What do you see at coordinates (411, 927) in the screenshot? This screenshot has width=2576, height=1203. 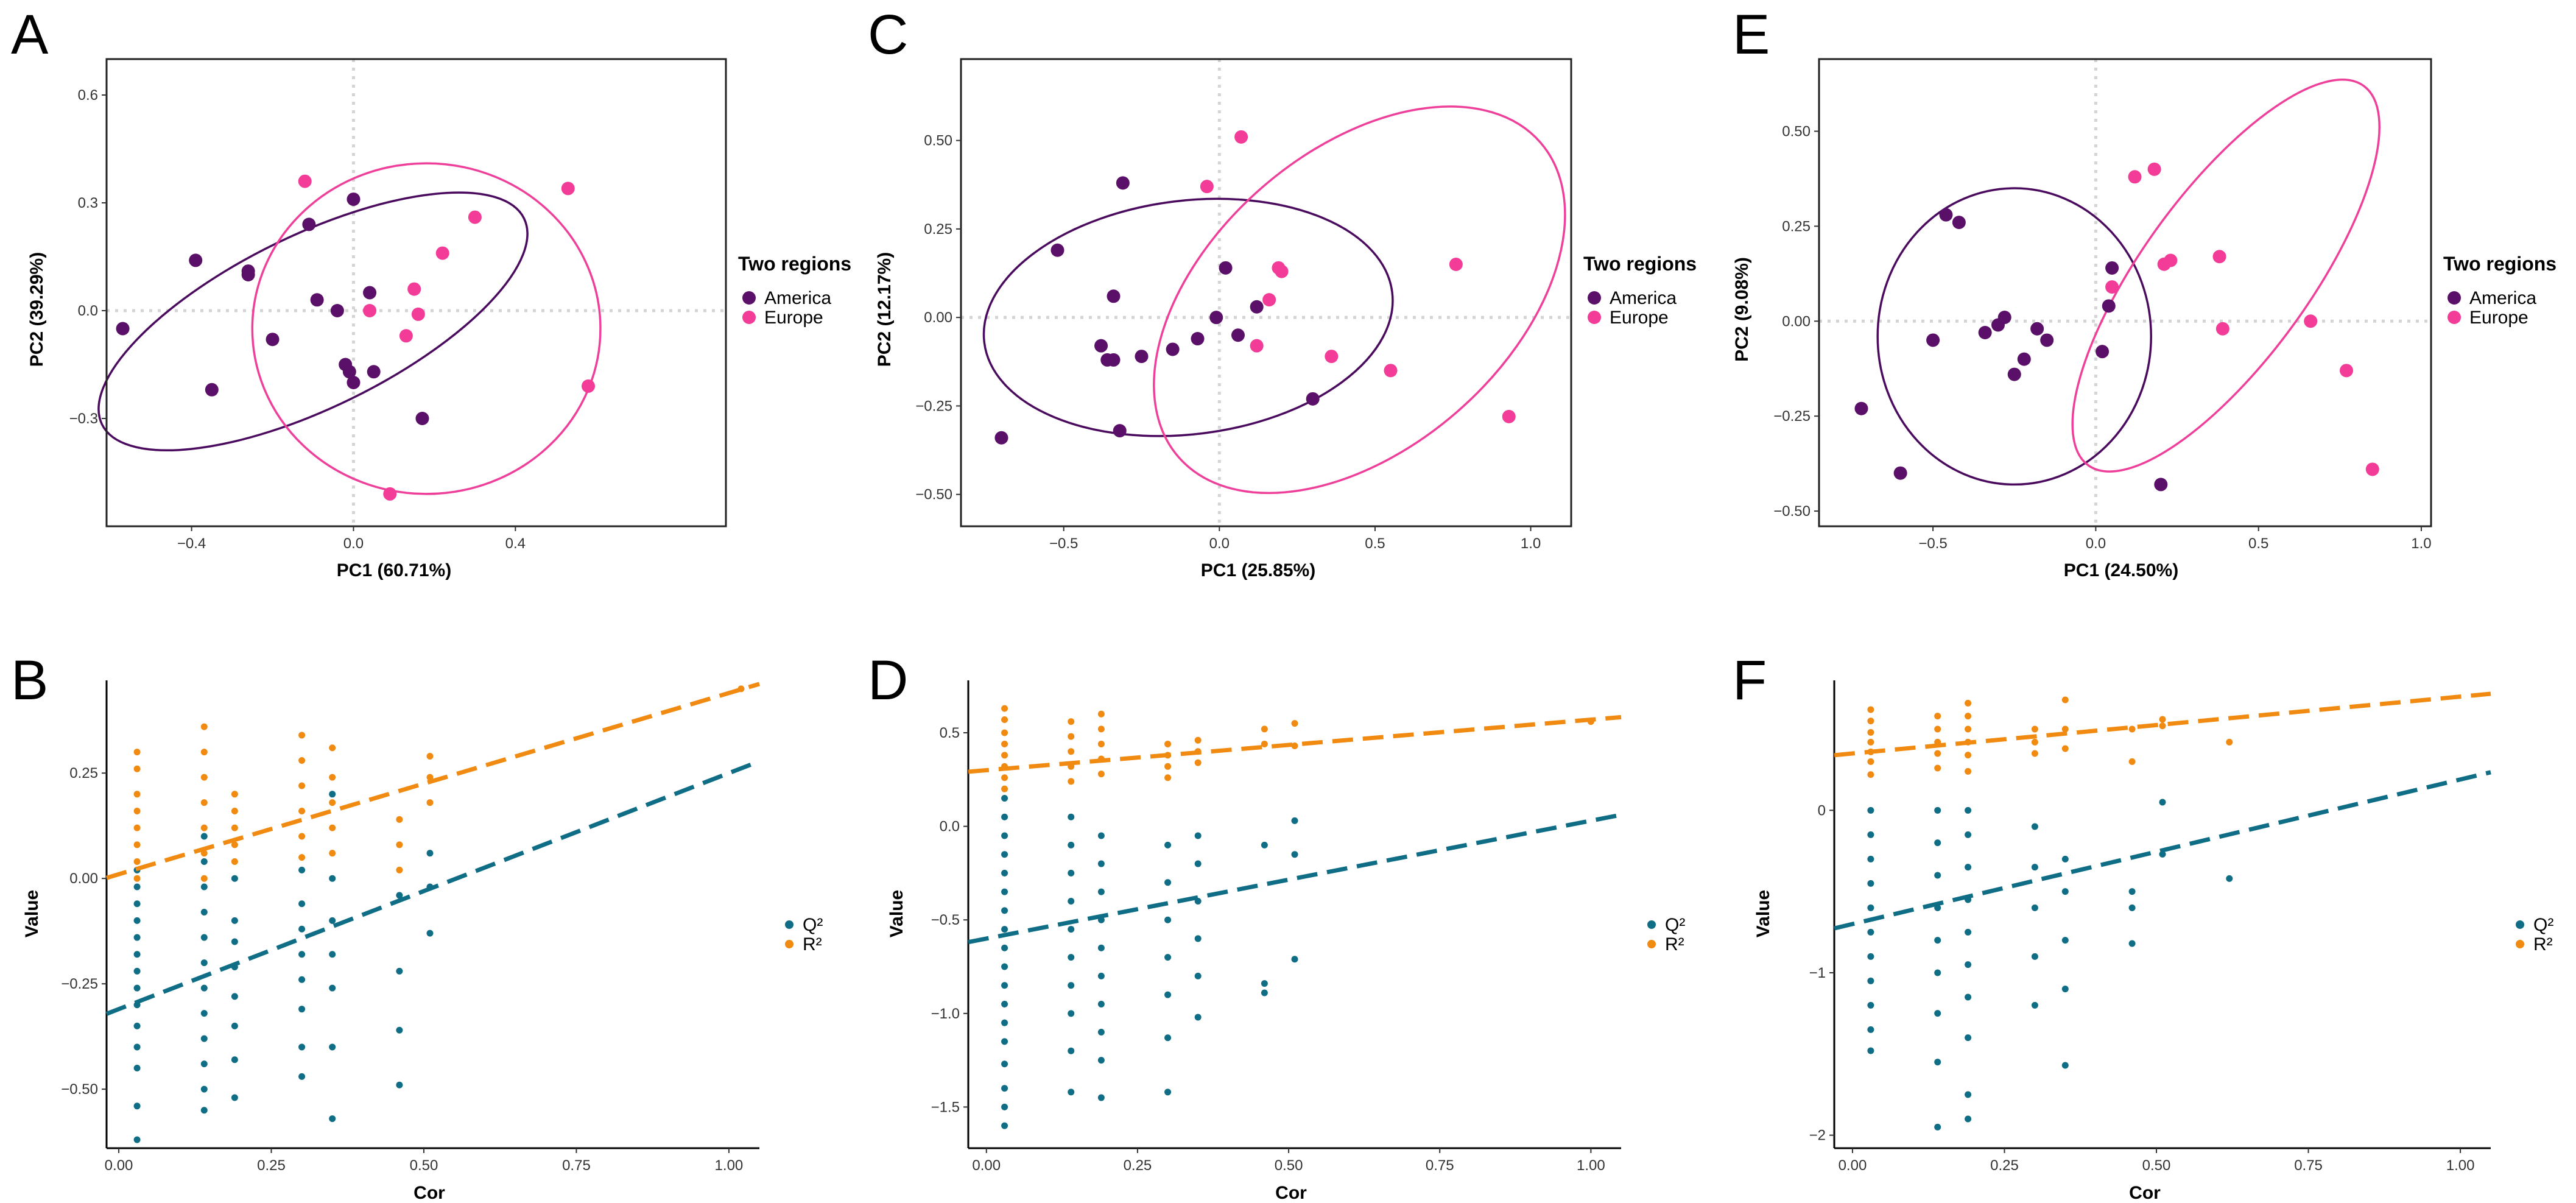 I see `value-plot-b: 0.00 0.25 0.50 0.75 1.00 −0.50 −0.25 0.00 0.25` at bounding box center [411, 927].